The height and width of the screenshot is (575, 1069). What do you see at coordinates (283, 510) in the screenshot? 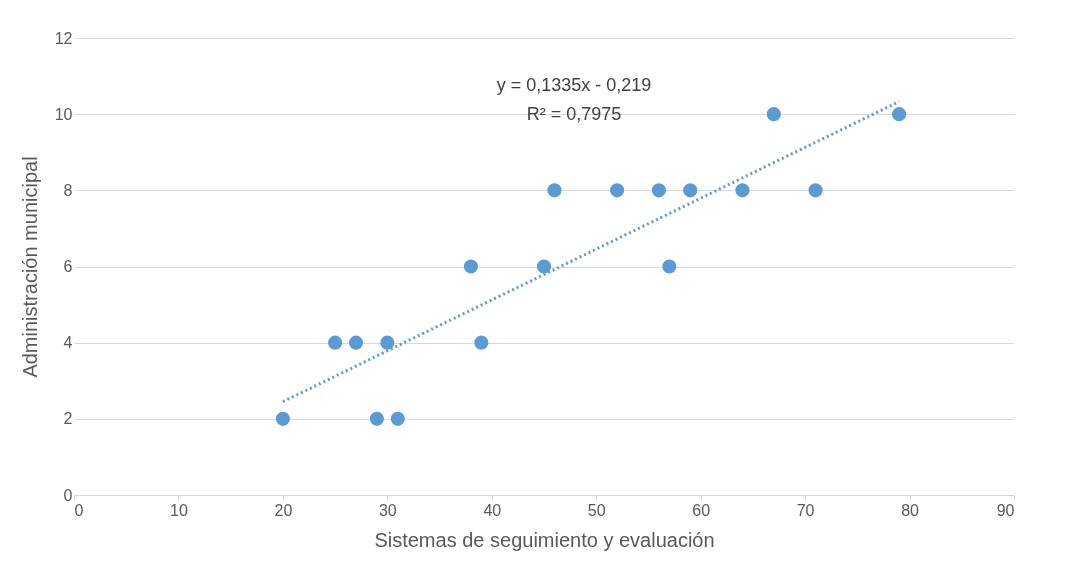
I see `x-tick-label: 20` at bounding box center [283, 510].